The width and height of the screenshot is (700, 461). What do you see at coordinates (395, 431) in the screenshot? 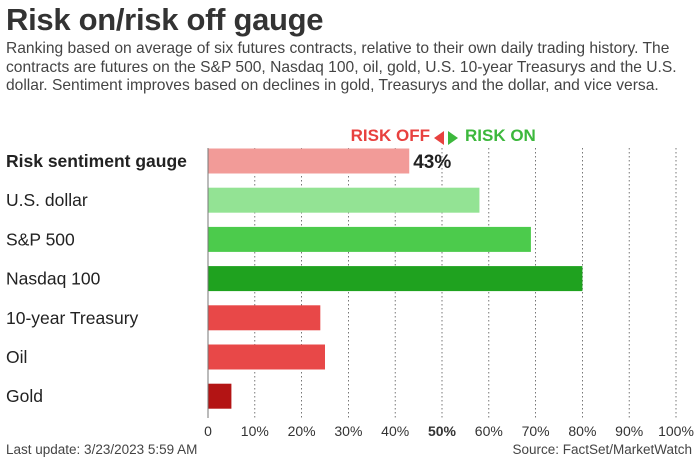
I see `x-tick-label: 40%` at bounding box center [395, 431].